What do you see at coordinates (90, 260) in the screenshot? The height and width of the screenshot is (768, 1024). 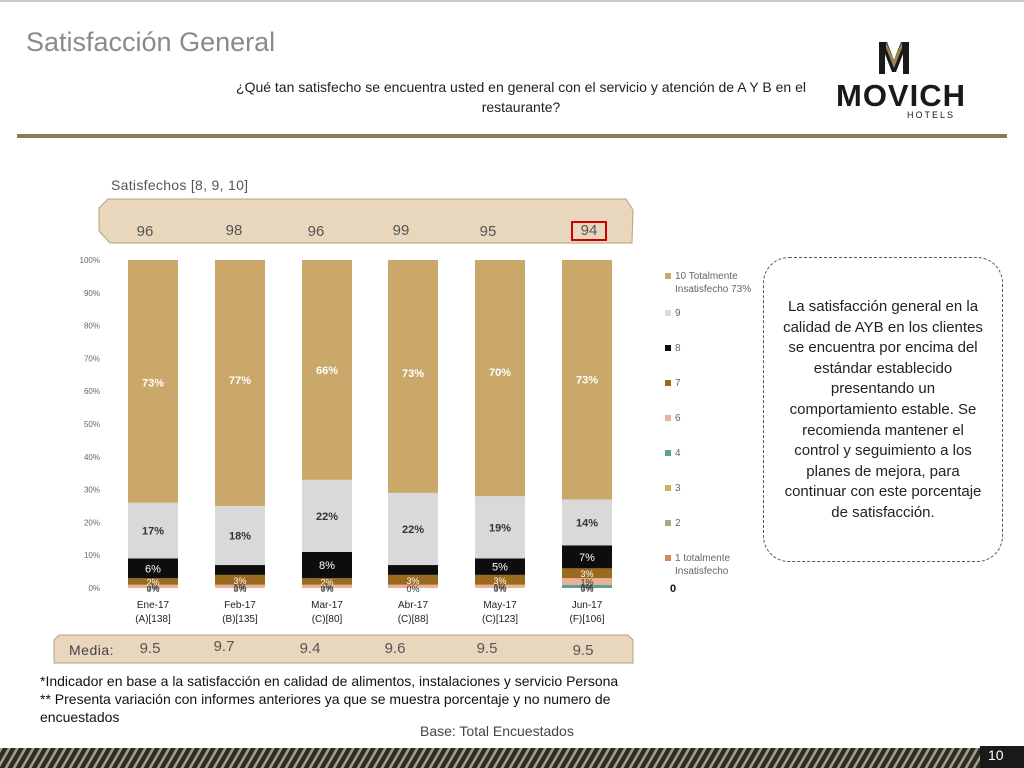 I see `y-tick-label: 100%` at bounding box center [90, 260].